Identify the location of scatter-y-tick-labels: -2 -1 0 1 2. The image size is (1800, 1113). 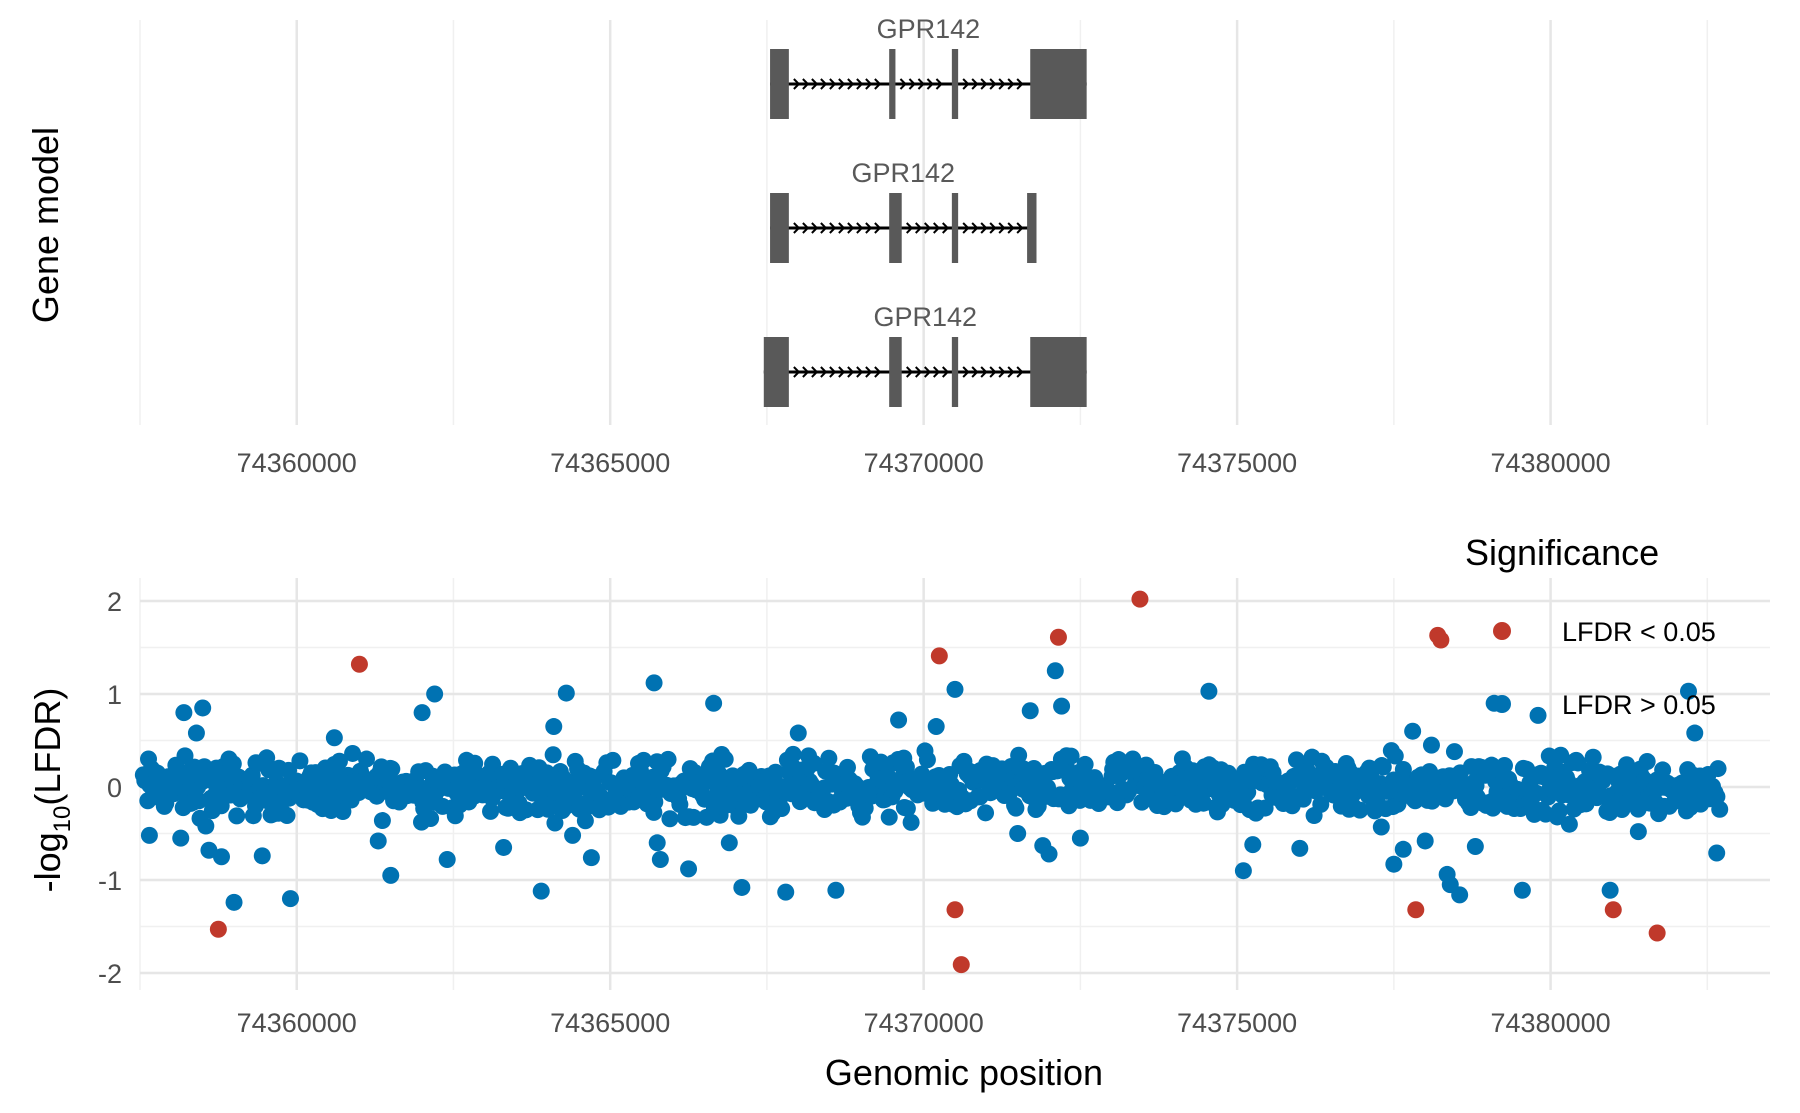
(110, 788).